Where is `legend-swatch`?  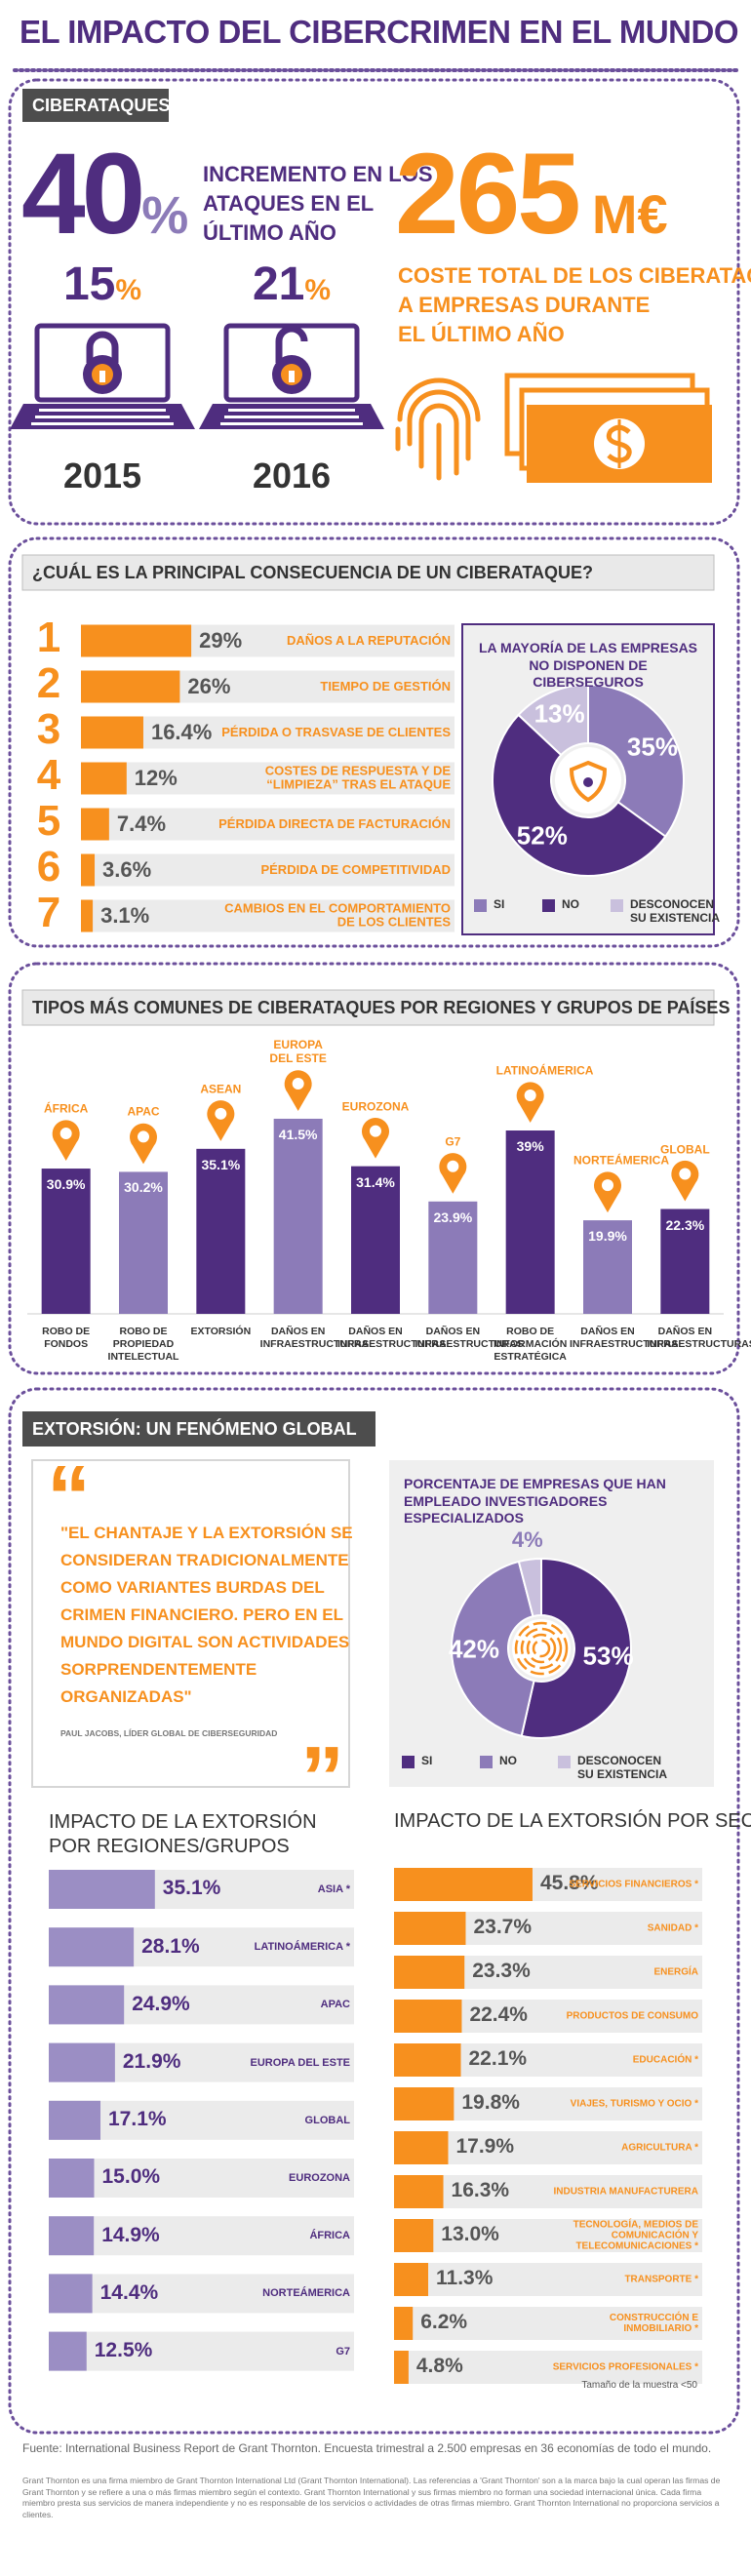
legend-swatch is located at coordinates (408, 1762).